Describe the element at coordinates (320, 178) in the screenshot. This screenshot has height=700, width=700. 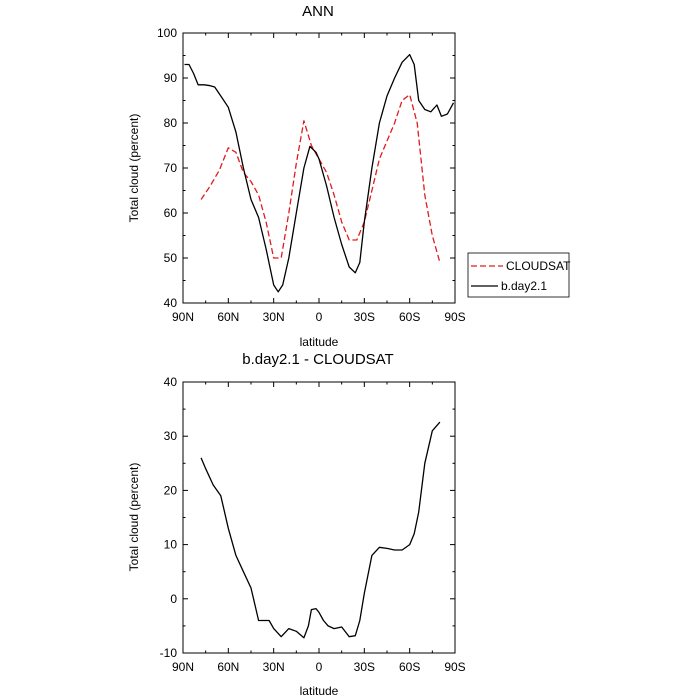
I see `series-line-cloudsat` at that location.